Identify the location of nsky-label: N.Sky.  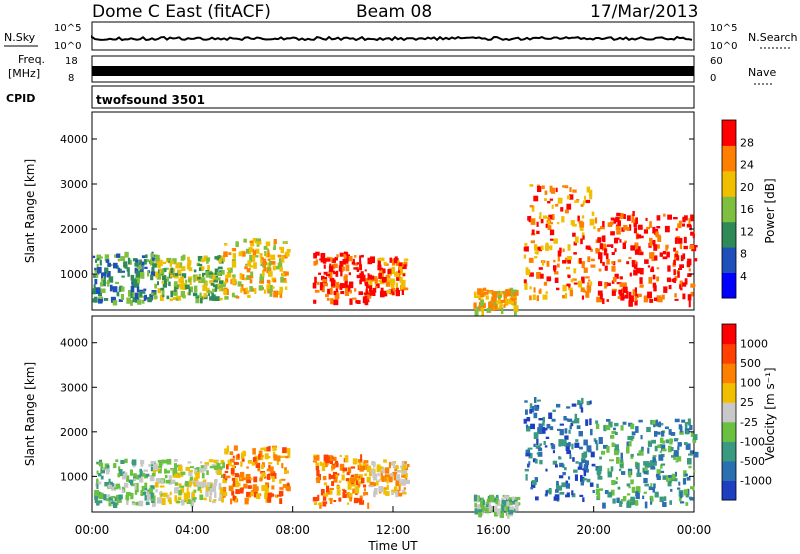
(20, 37).